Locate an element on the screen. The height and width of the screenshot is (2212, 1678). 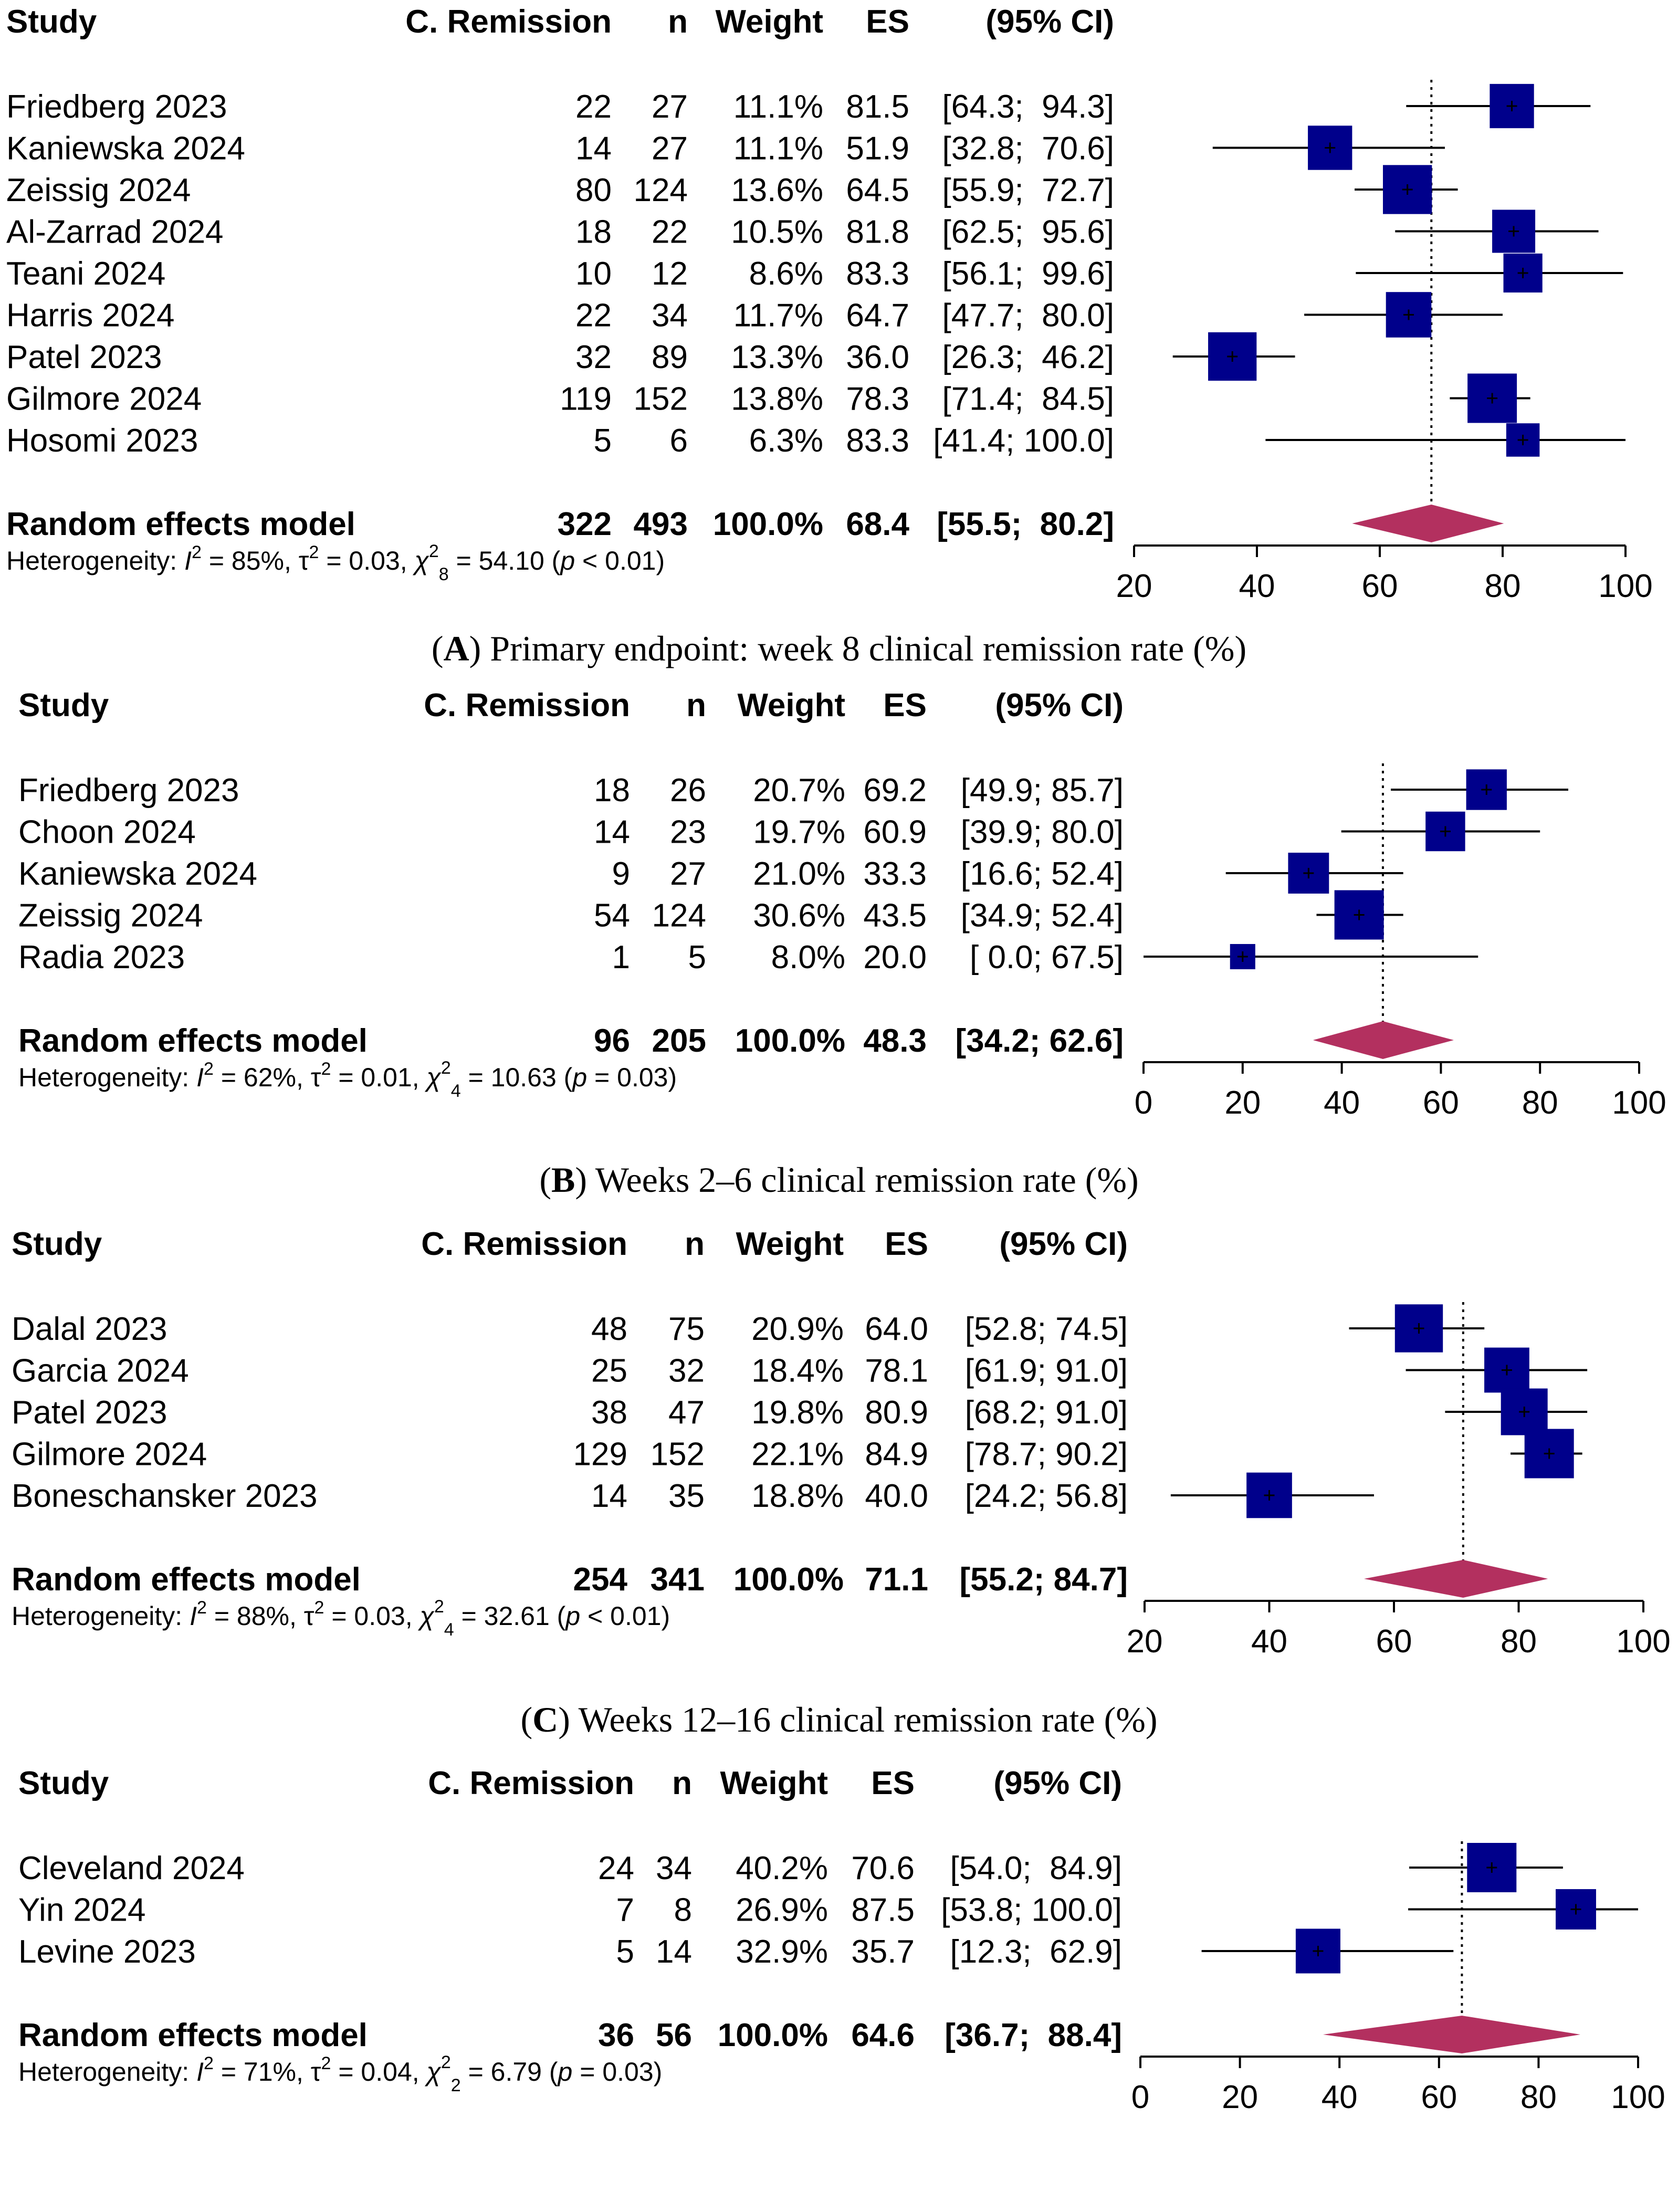
es-value: 69.2 is located at coordinates (895, 790).